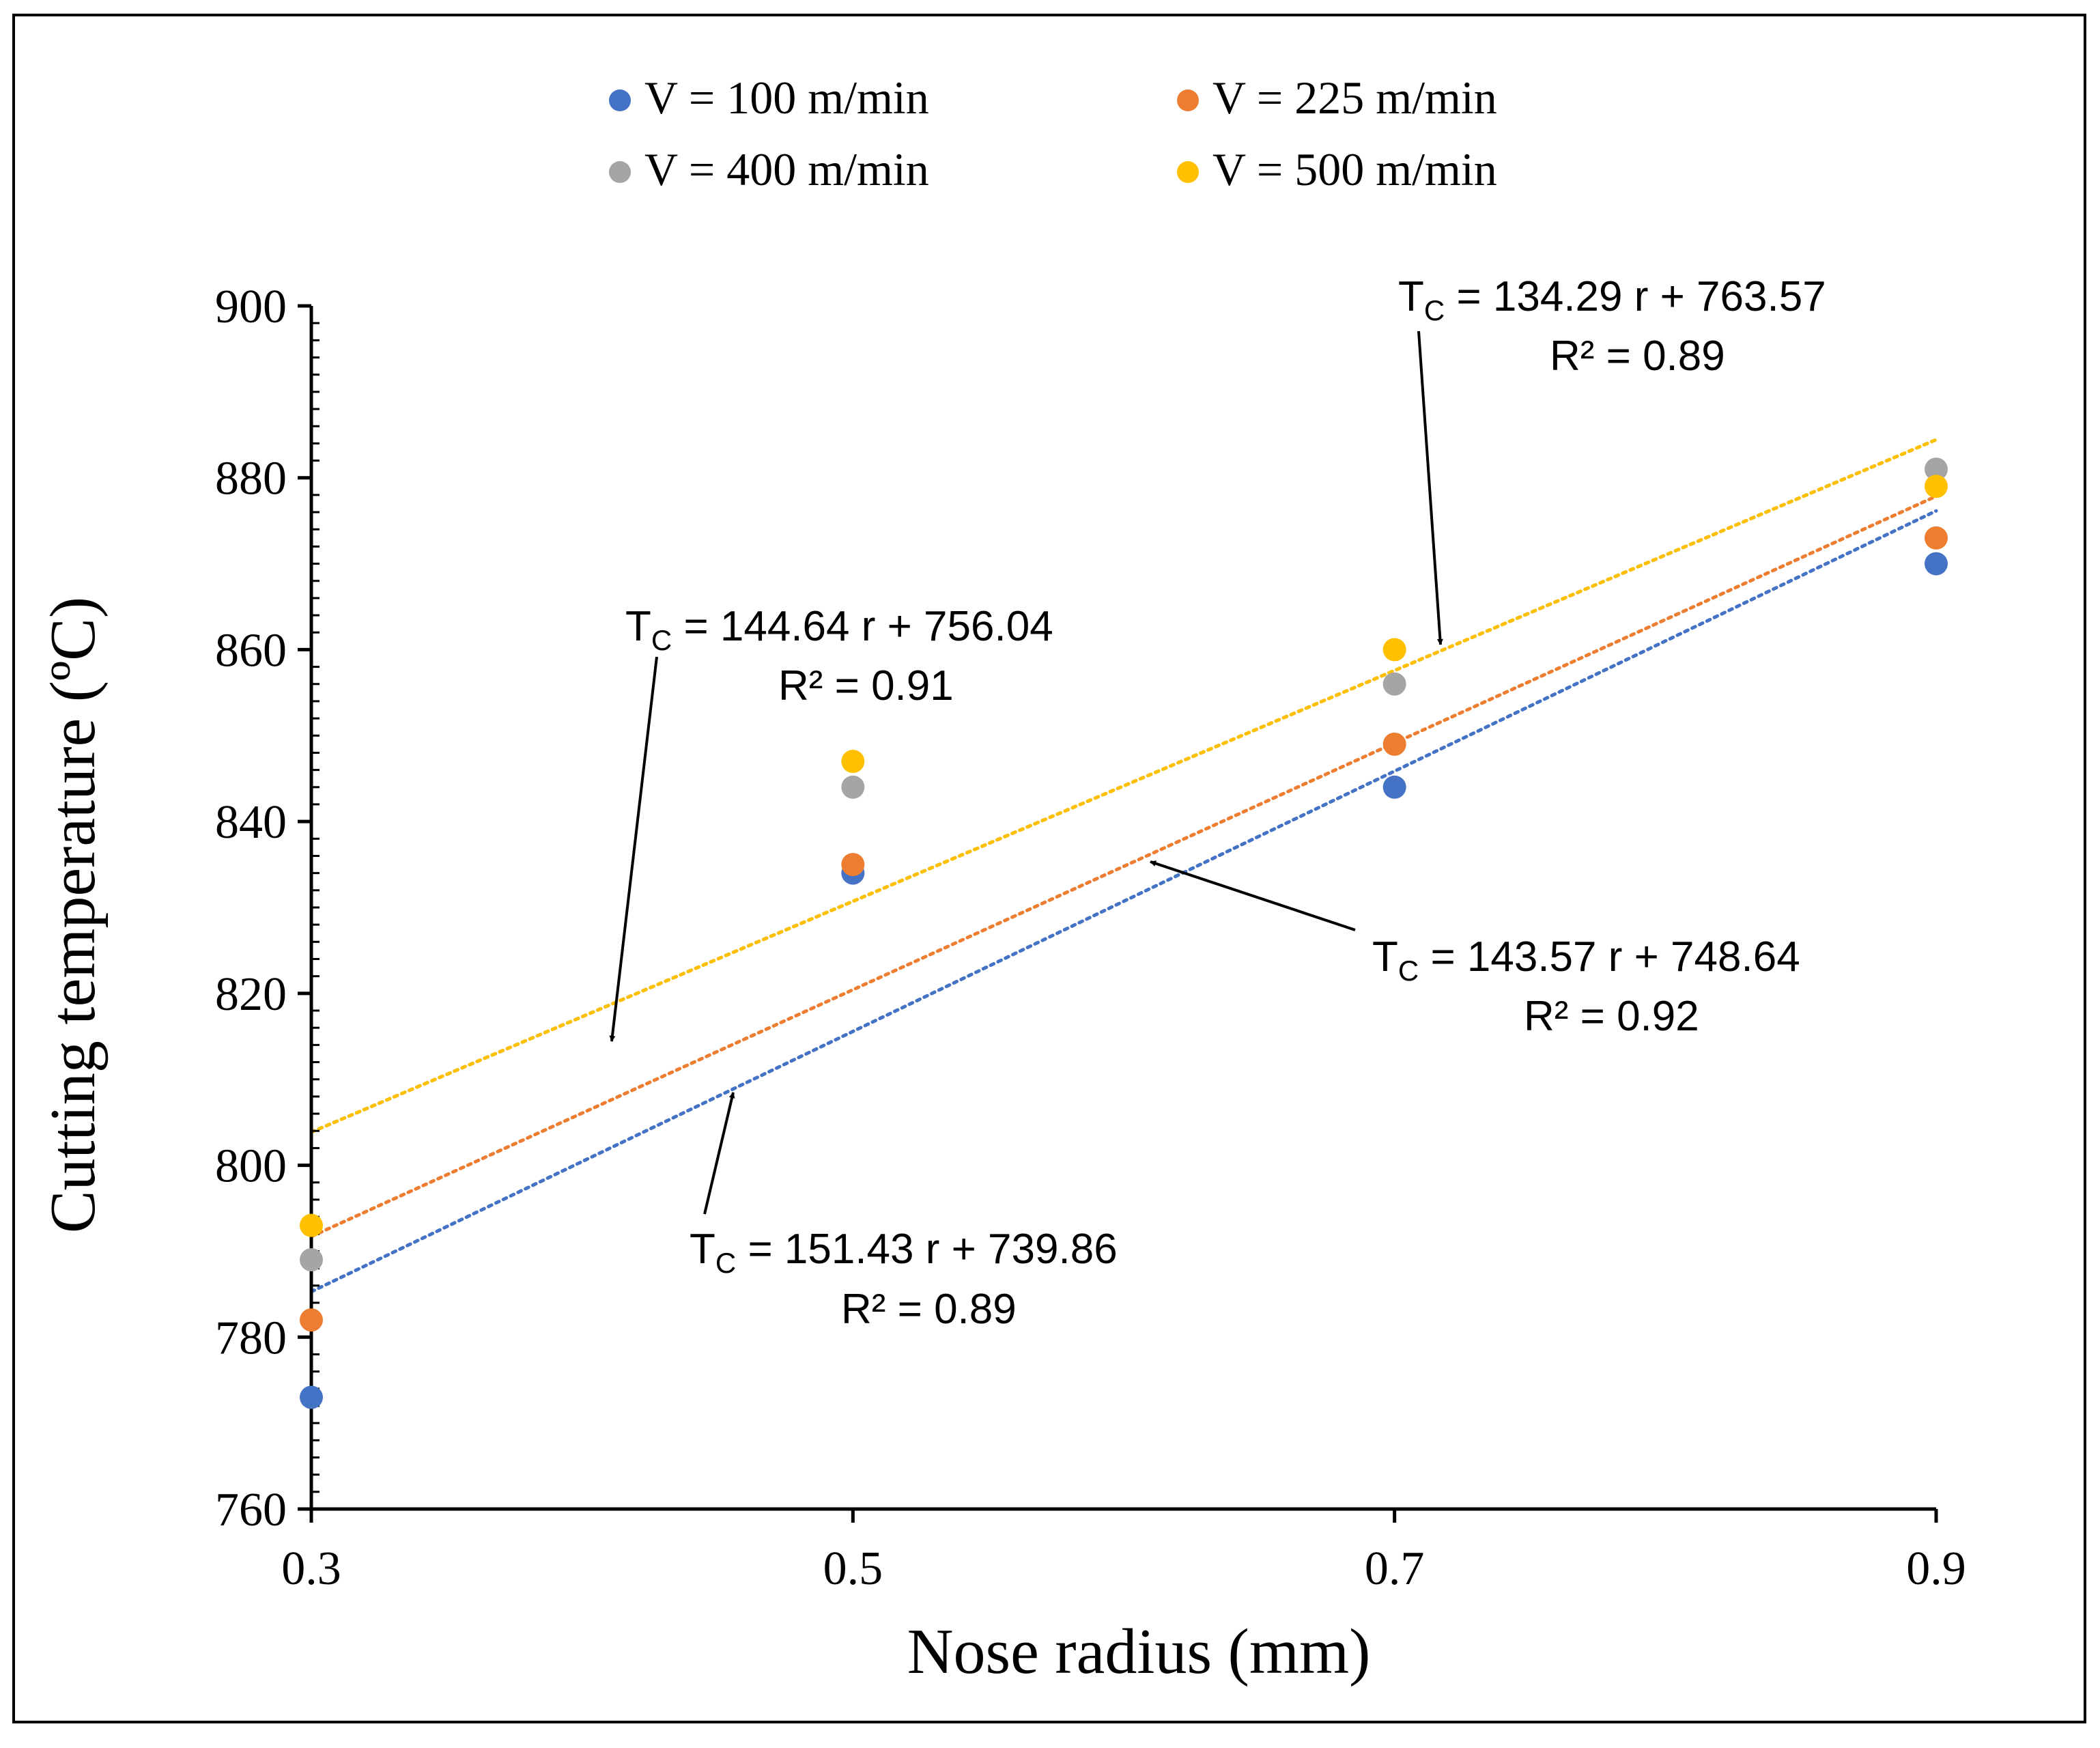  What do you see at coordinates (786, 169) in the screenshot?
I see `legend-label-v400: V = 400 m/min` at bounding box center [786, 169].